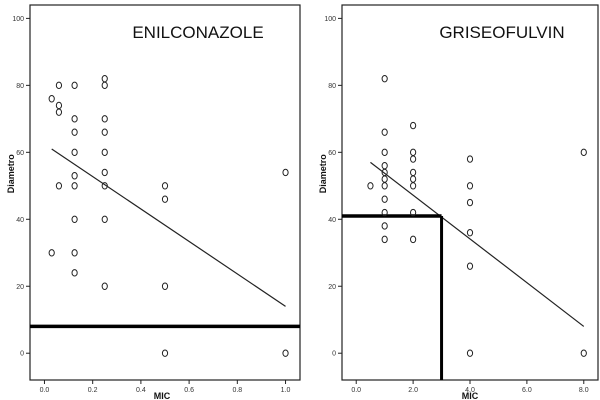 The height and width of the screenshot is (400, 600). I want to click on regression-line, so click(477, 244).